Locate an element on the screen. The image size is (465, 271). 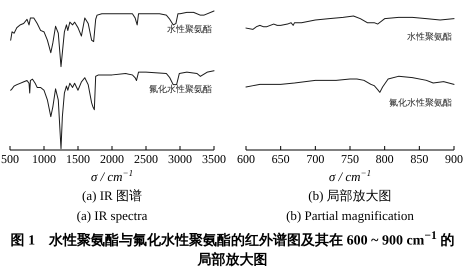
x-tick-label: 750 is located at coordinates (350, 159).